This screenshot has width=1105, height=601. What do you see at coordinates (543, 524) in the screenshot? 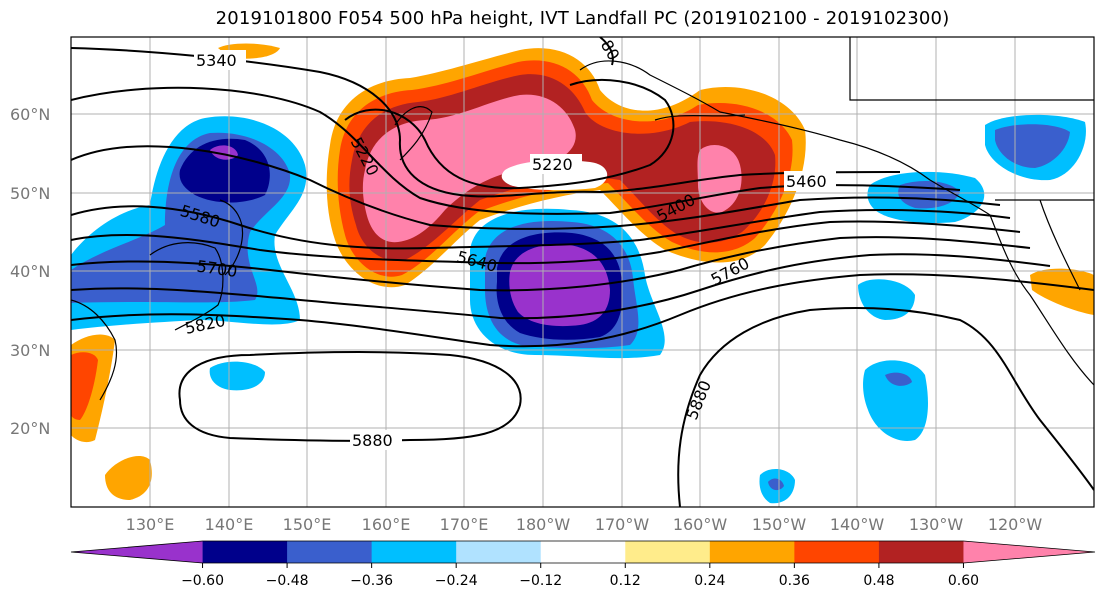
I see `lon-label: 180°W` at bounding box center [543, 524].